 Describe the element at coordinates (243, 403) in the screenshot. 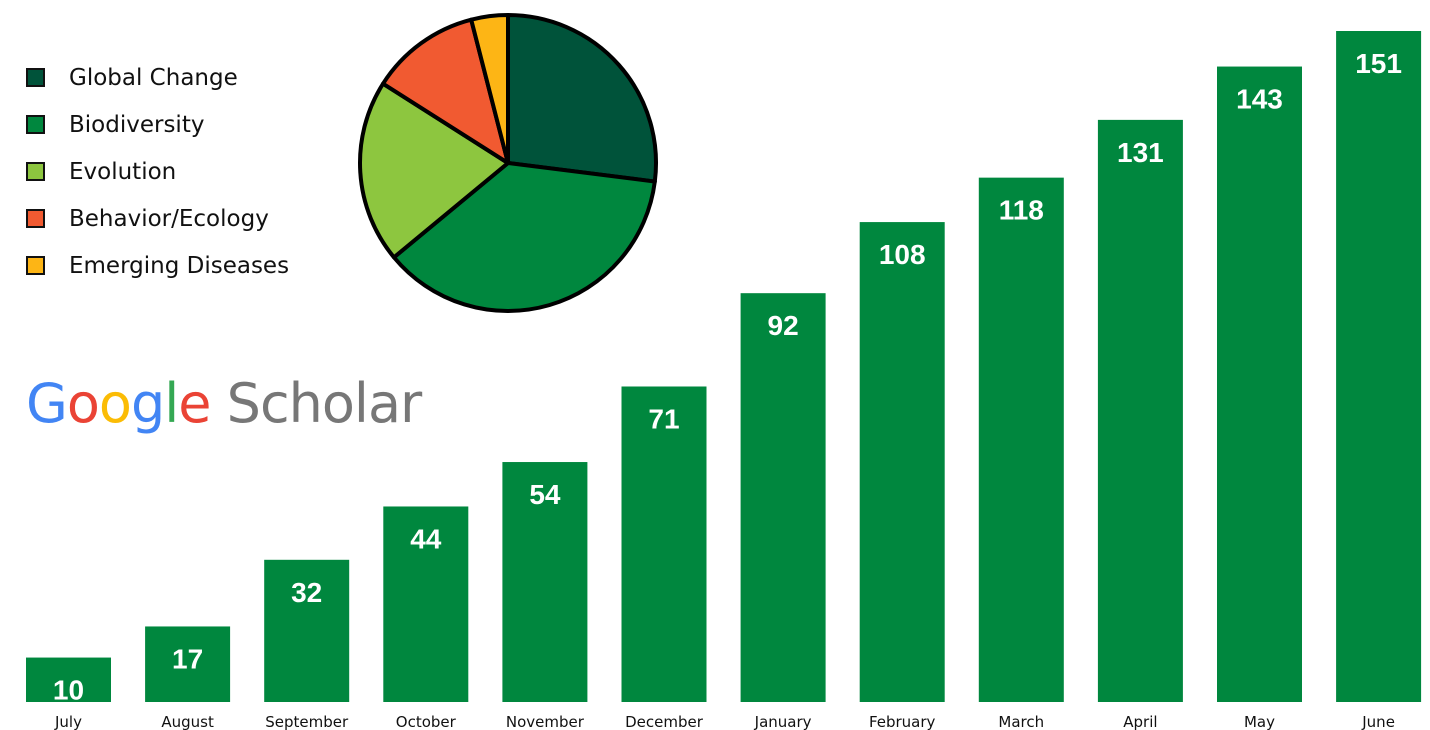

I see `logo-letter: S` at that location.